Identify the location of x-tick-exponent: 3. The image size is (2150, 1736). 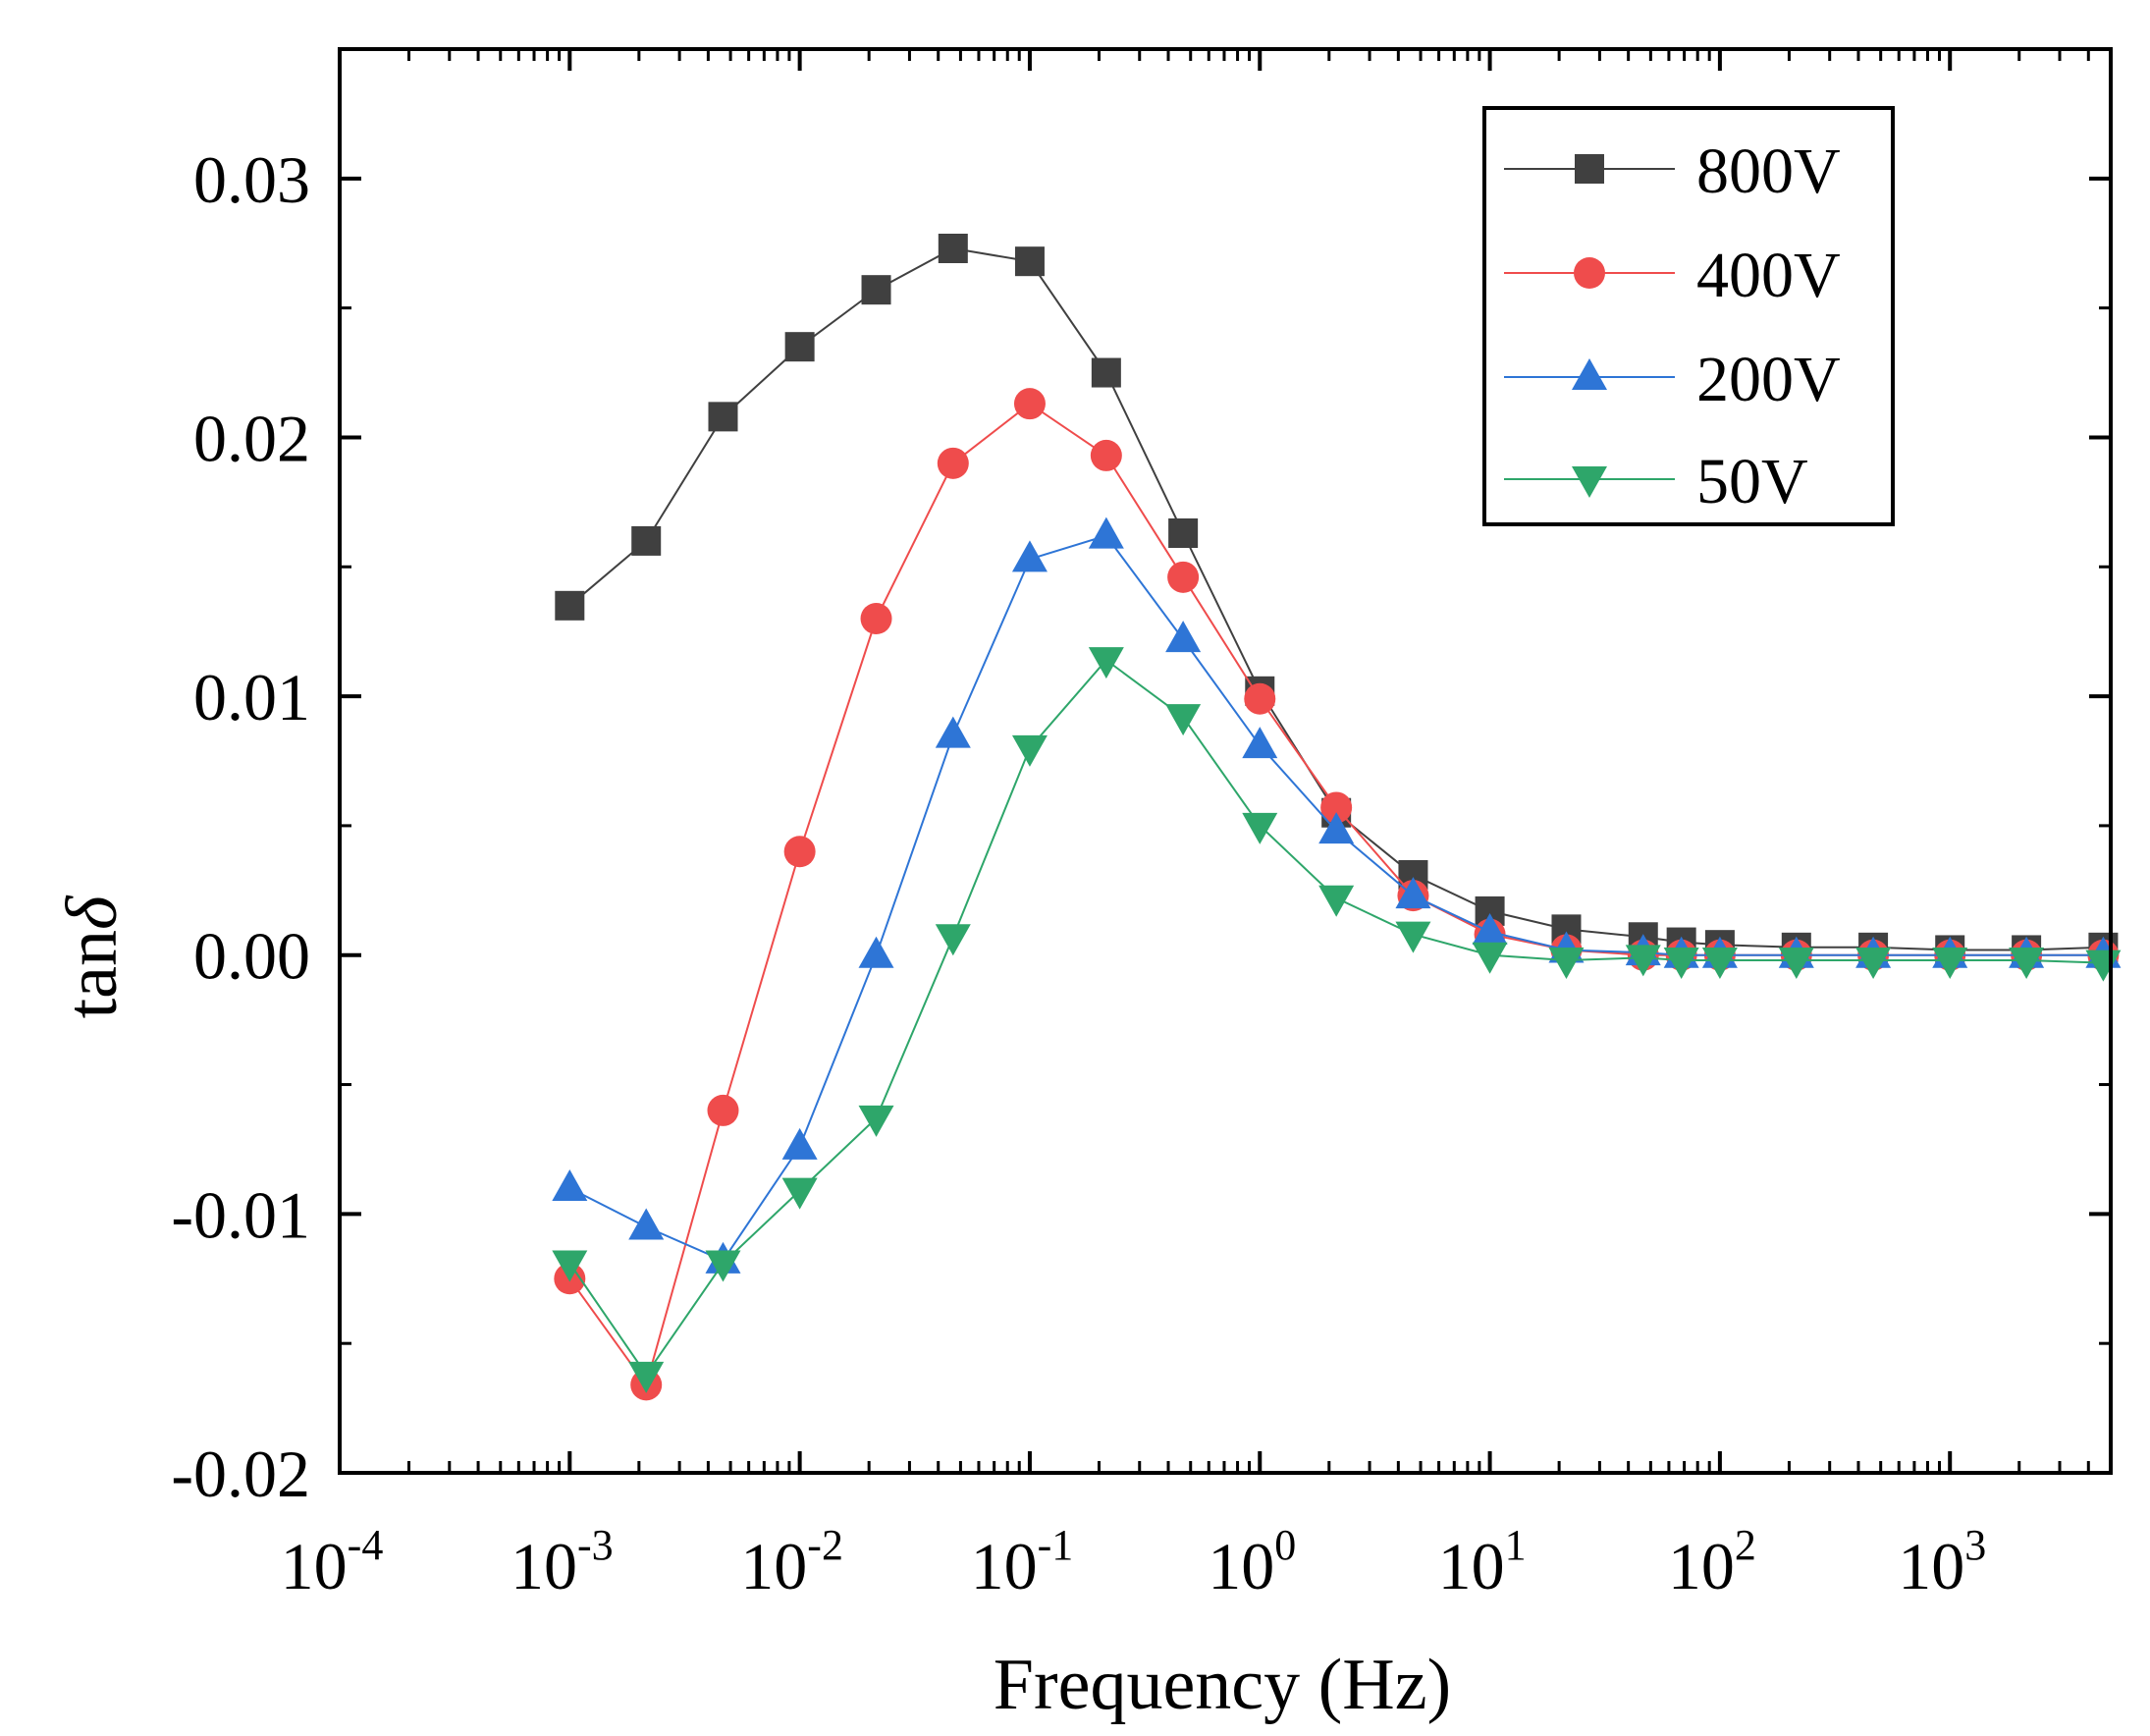
(1975, 1545).